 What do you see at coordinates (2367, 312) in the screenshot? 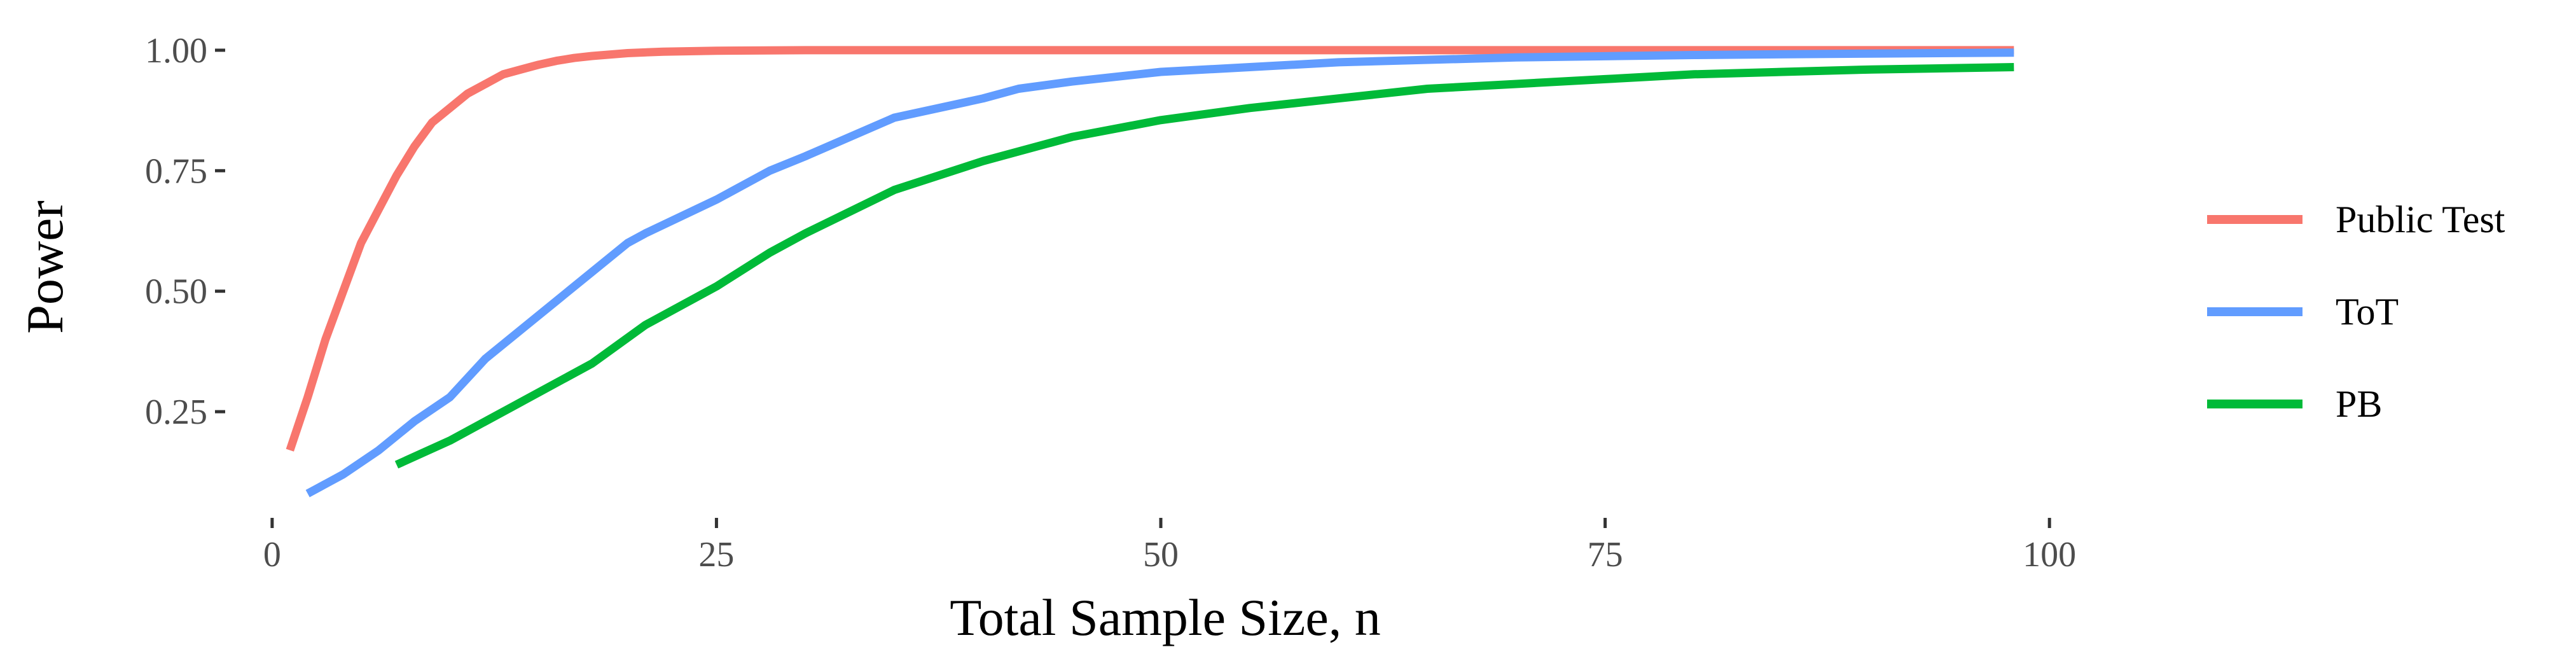
I see `legend-label-tot: ToT` at bounding box center [2367, 312].